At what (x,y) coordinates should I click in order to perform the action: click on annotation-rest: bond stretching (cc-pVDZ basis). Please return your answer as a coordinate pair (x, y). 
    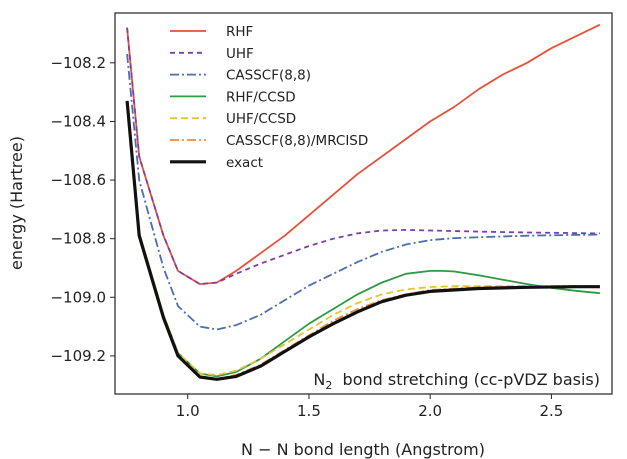
    Looking at the image, I should click on (466, 379).